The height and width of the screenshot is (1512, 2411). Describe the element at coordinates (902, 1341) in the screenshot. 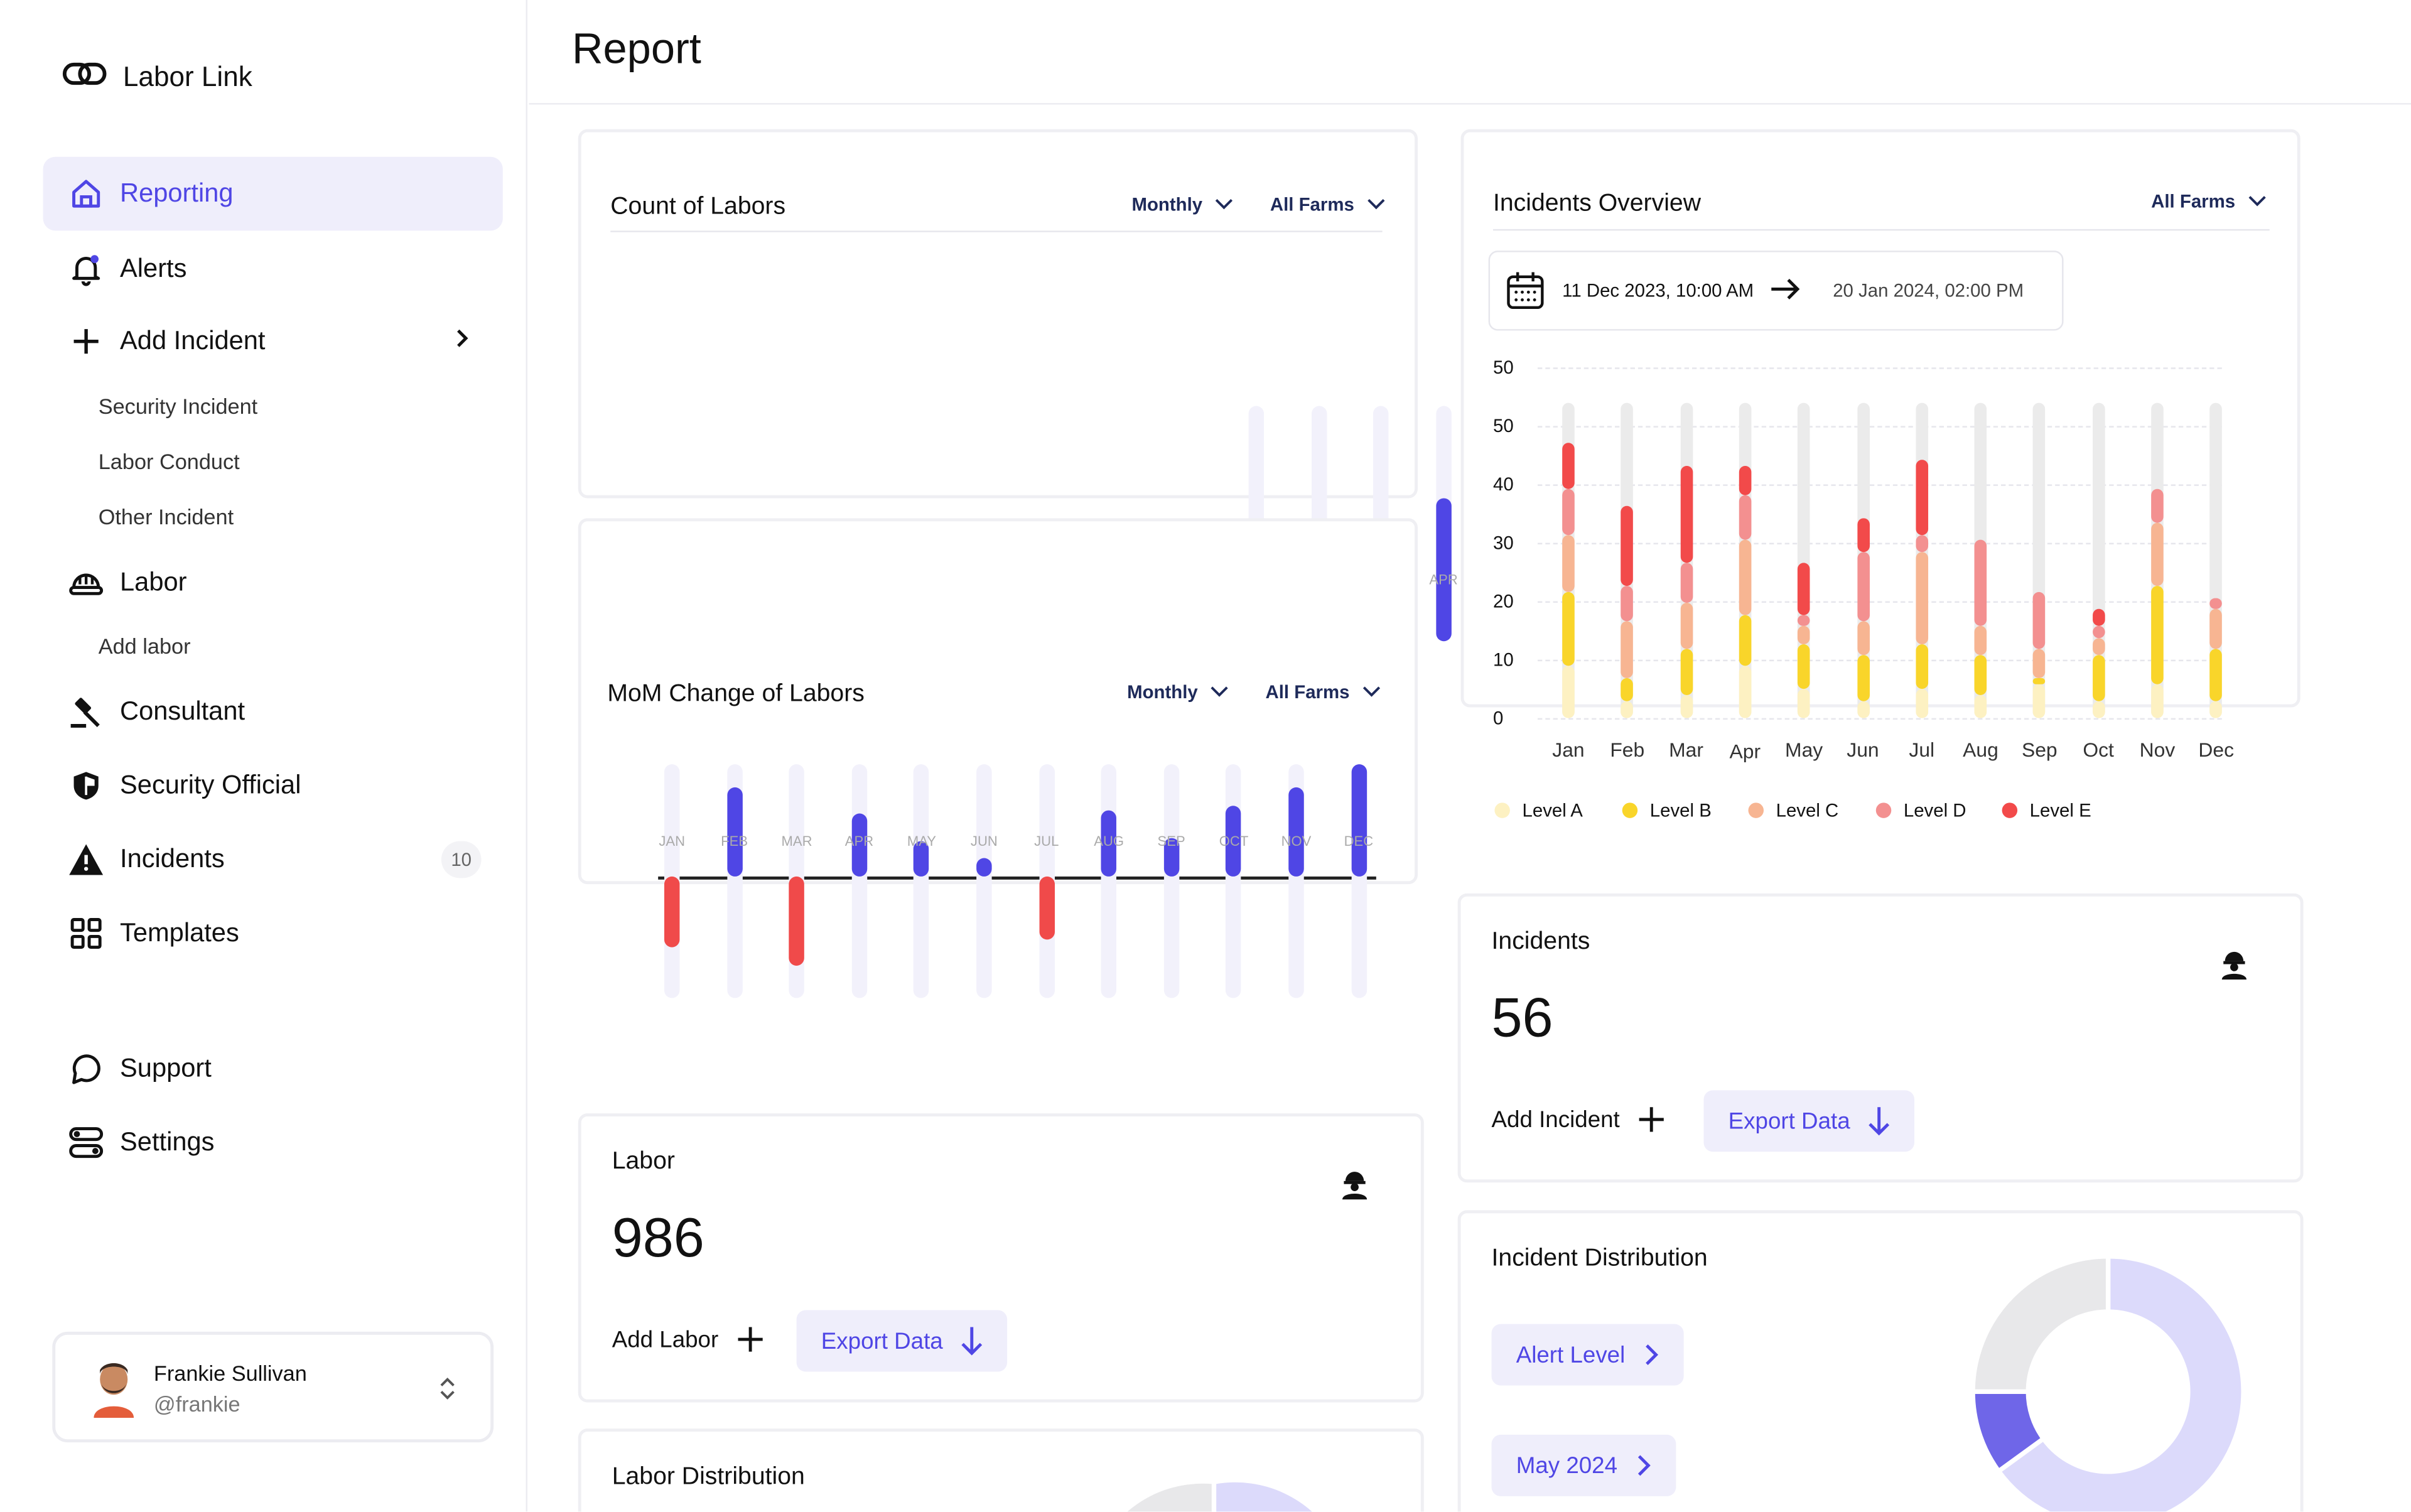

I see `labor-export-button: Export Data` at that location.